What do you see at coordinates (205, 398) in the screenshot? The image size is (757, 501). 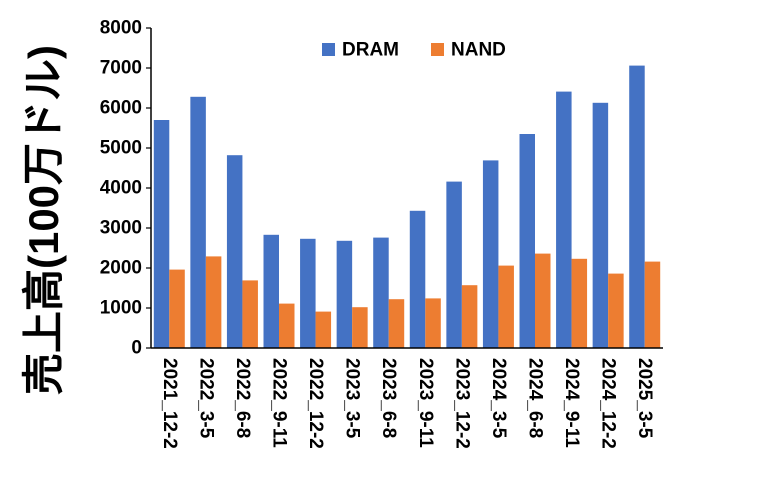 I see `x-tick-label: 2022_3-5` at bounding box center [205, 398].